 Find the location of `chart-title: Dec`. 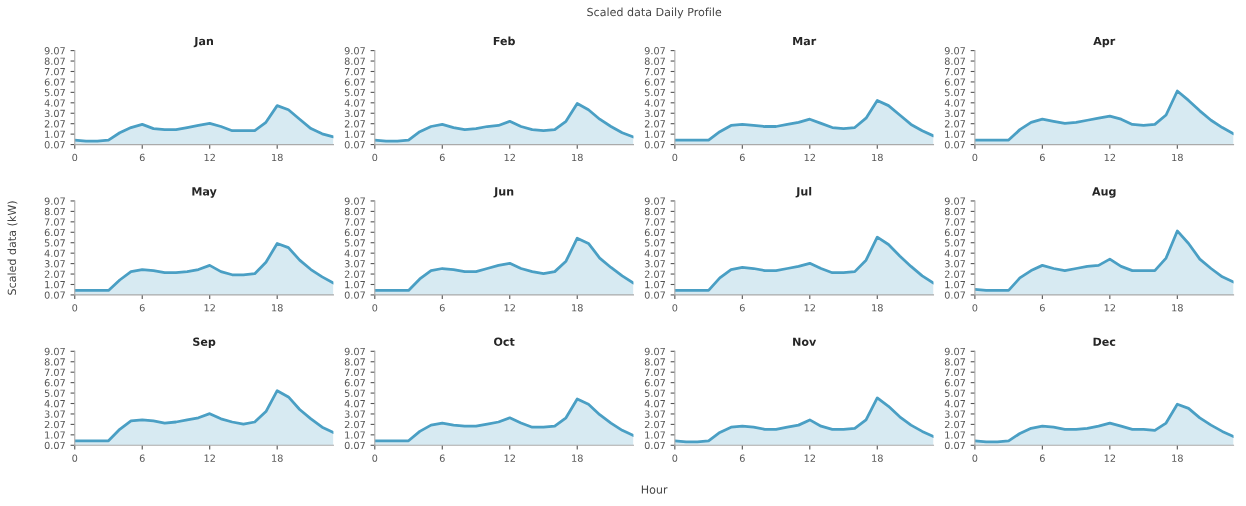

chart-title: Dec is located at coordinates (1104, 341).